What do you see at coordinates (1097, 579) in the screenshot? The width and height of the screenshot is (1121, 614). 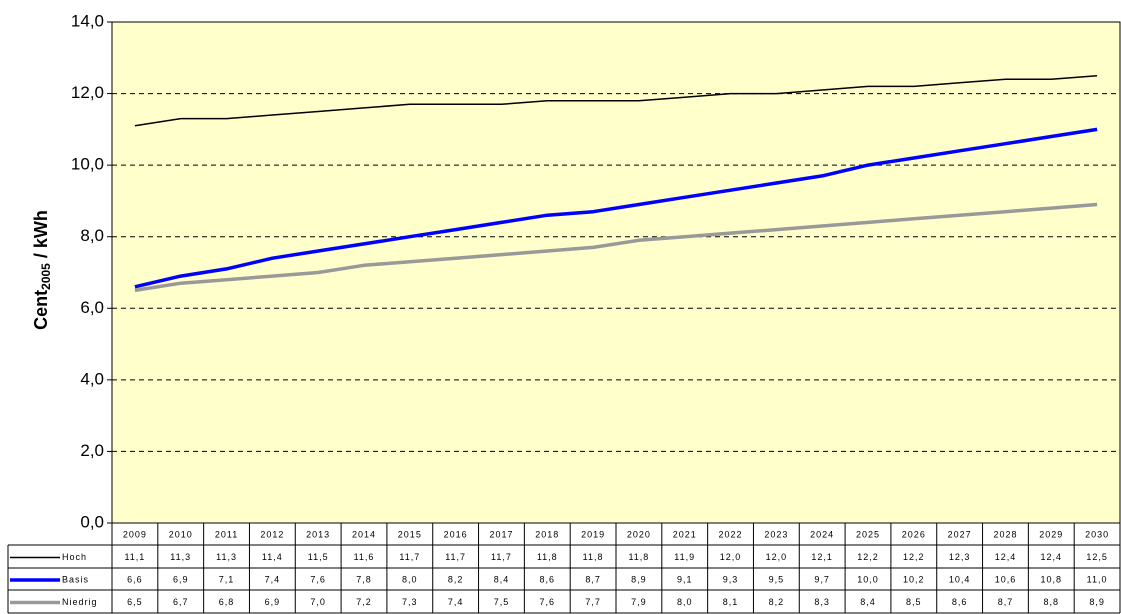 I see `table-value: 11,0` at bounding box center [1097, 579].